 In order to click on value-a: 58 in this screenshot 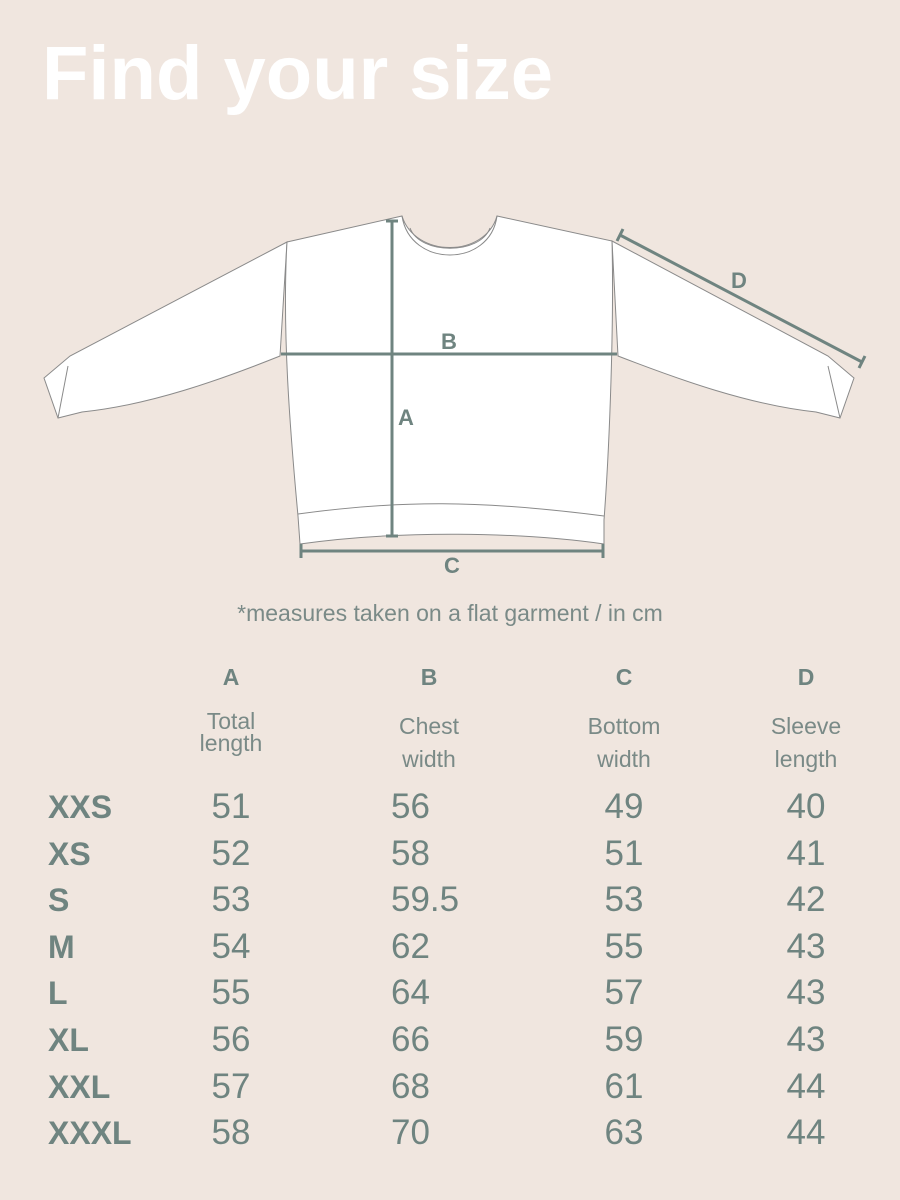, I will do `click(231, 1133)`.